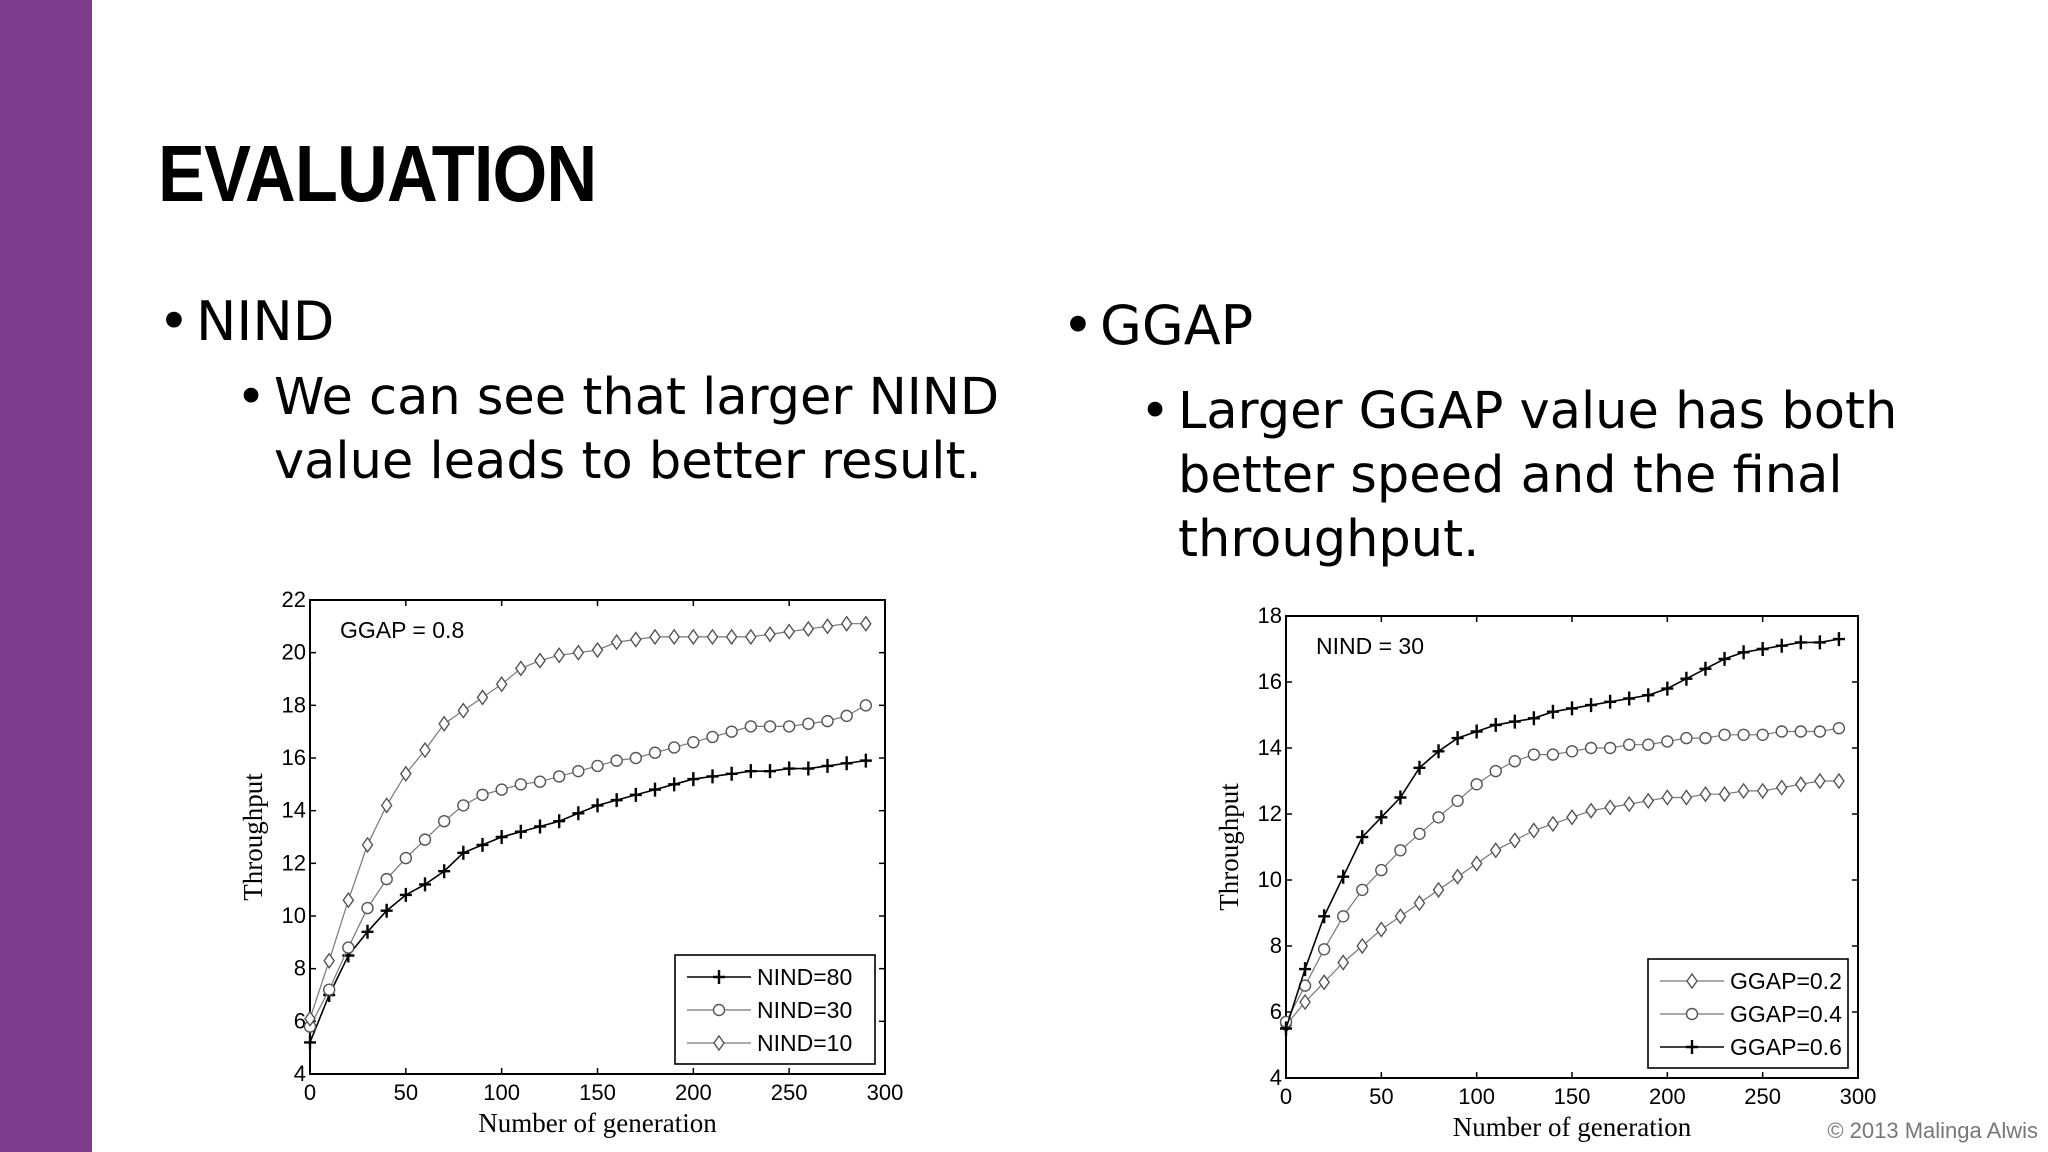  What do you see at coordinates (597, 1123) in the screenshot?
I see `x-axis-label: Number of generation` at bounding box center [597, 1123].